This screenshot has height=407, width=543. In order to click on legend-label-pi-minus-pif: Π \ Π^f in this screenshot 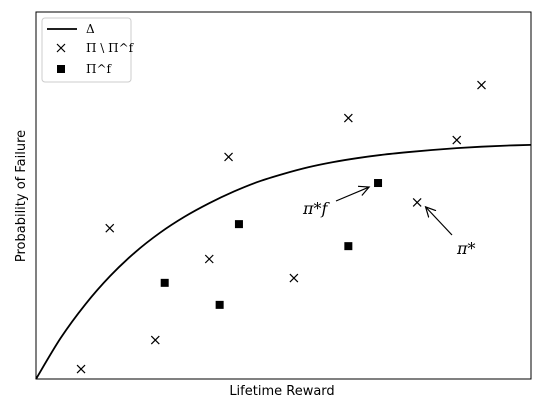, I will do `click(110, 48)`.